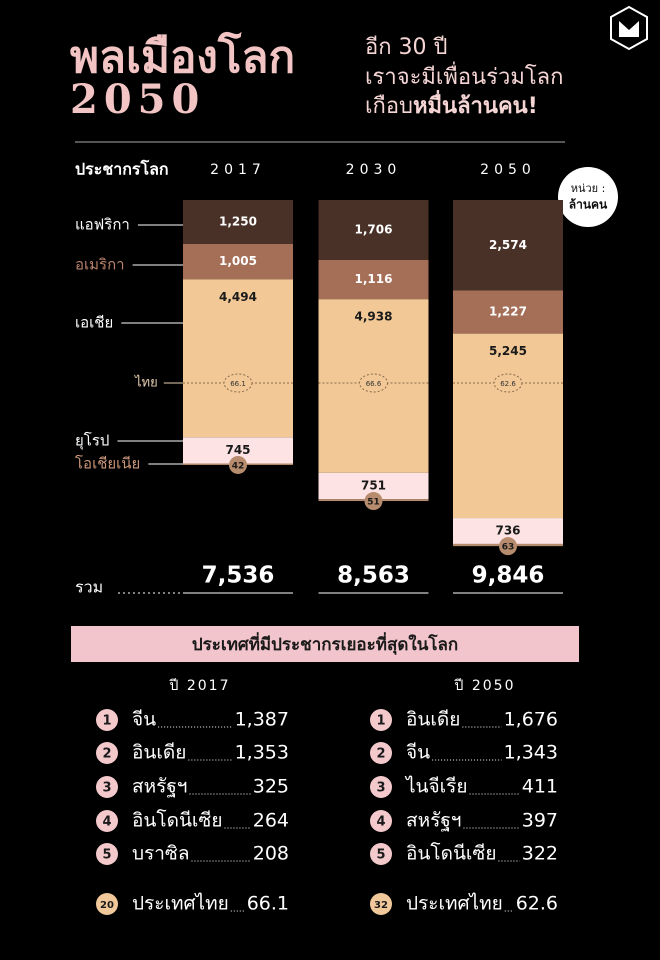  What do you see at coordinates (238, 576) in the screenshot?
I see `total-value: 7,536` at bounding box center [238, 576].